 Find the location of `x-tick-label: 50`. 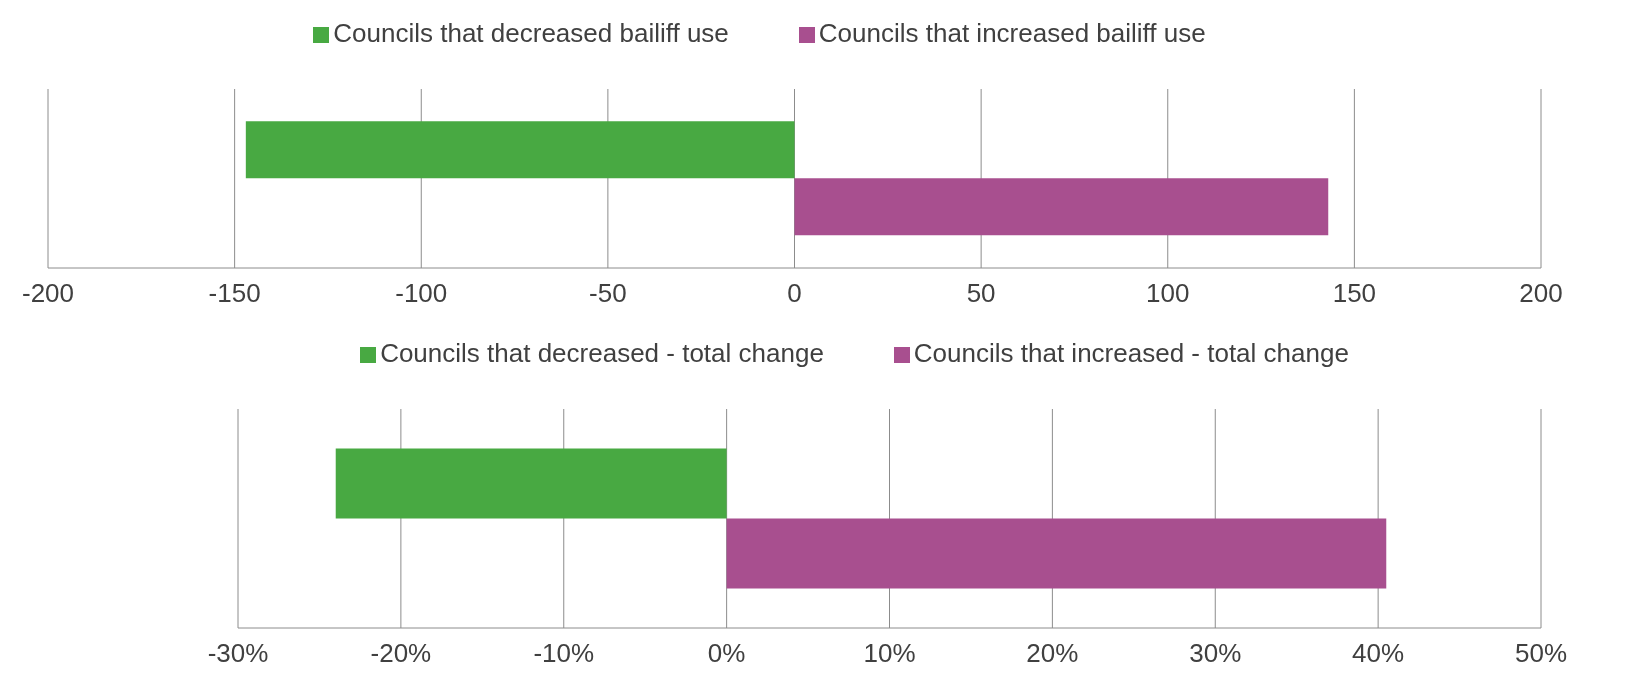

x-tick-label: 50 is located at coordinates (981, 293).